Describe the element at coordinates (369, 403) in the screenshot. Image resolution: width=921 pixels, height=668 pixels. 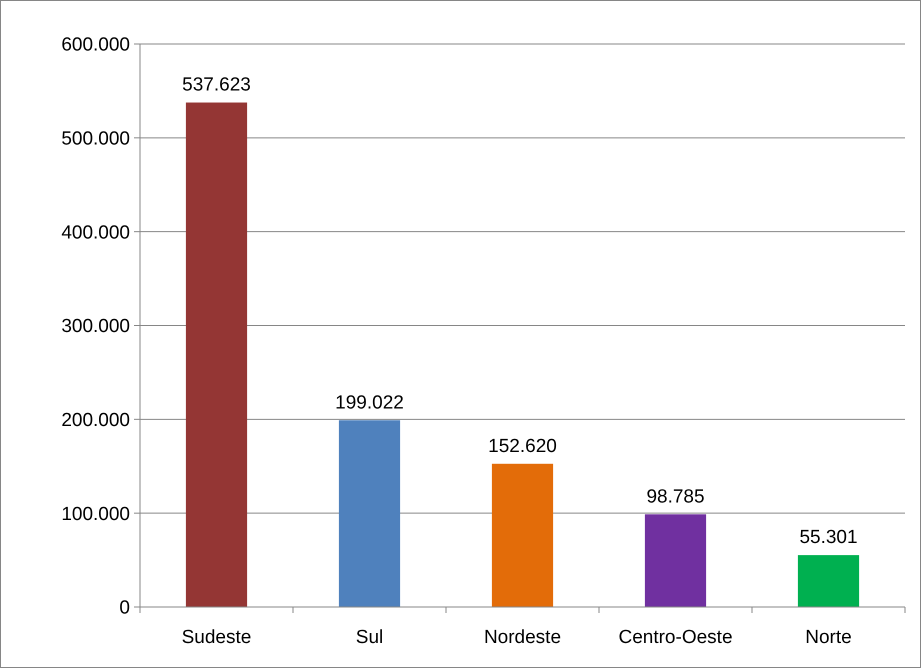
I see `data-label: 199.022` at that location.